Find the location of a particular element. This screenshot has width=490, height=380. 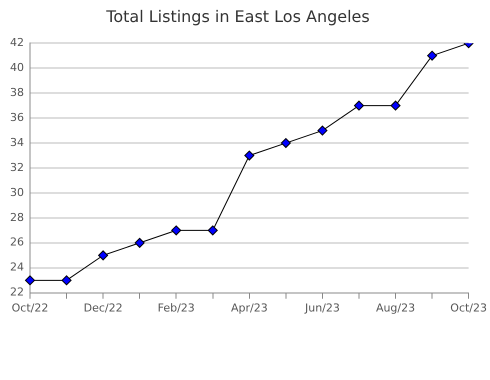

y-tick-label: 28 is located at coordinates (17, 217).